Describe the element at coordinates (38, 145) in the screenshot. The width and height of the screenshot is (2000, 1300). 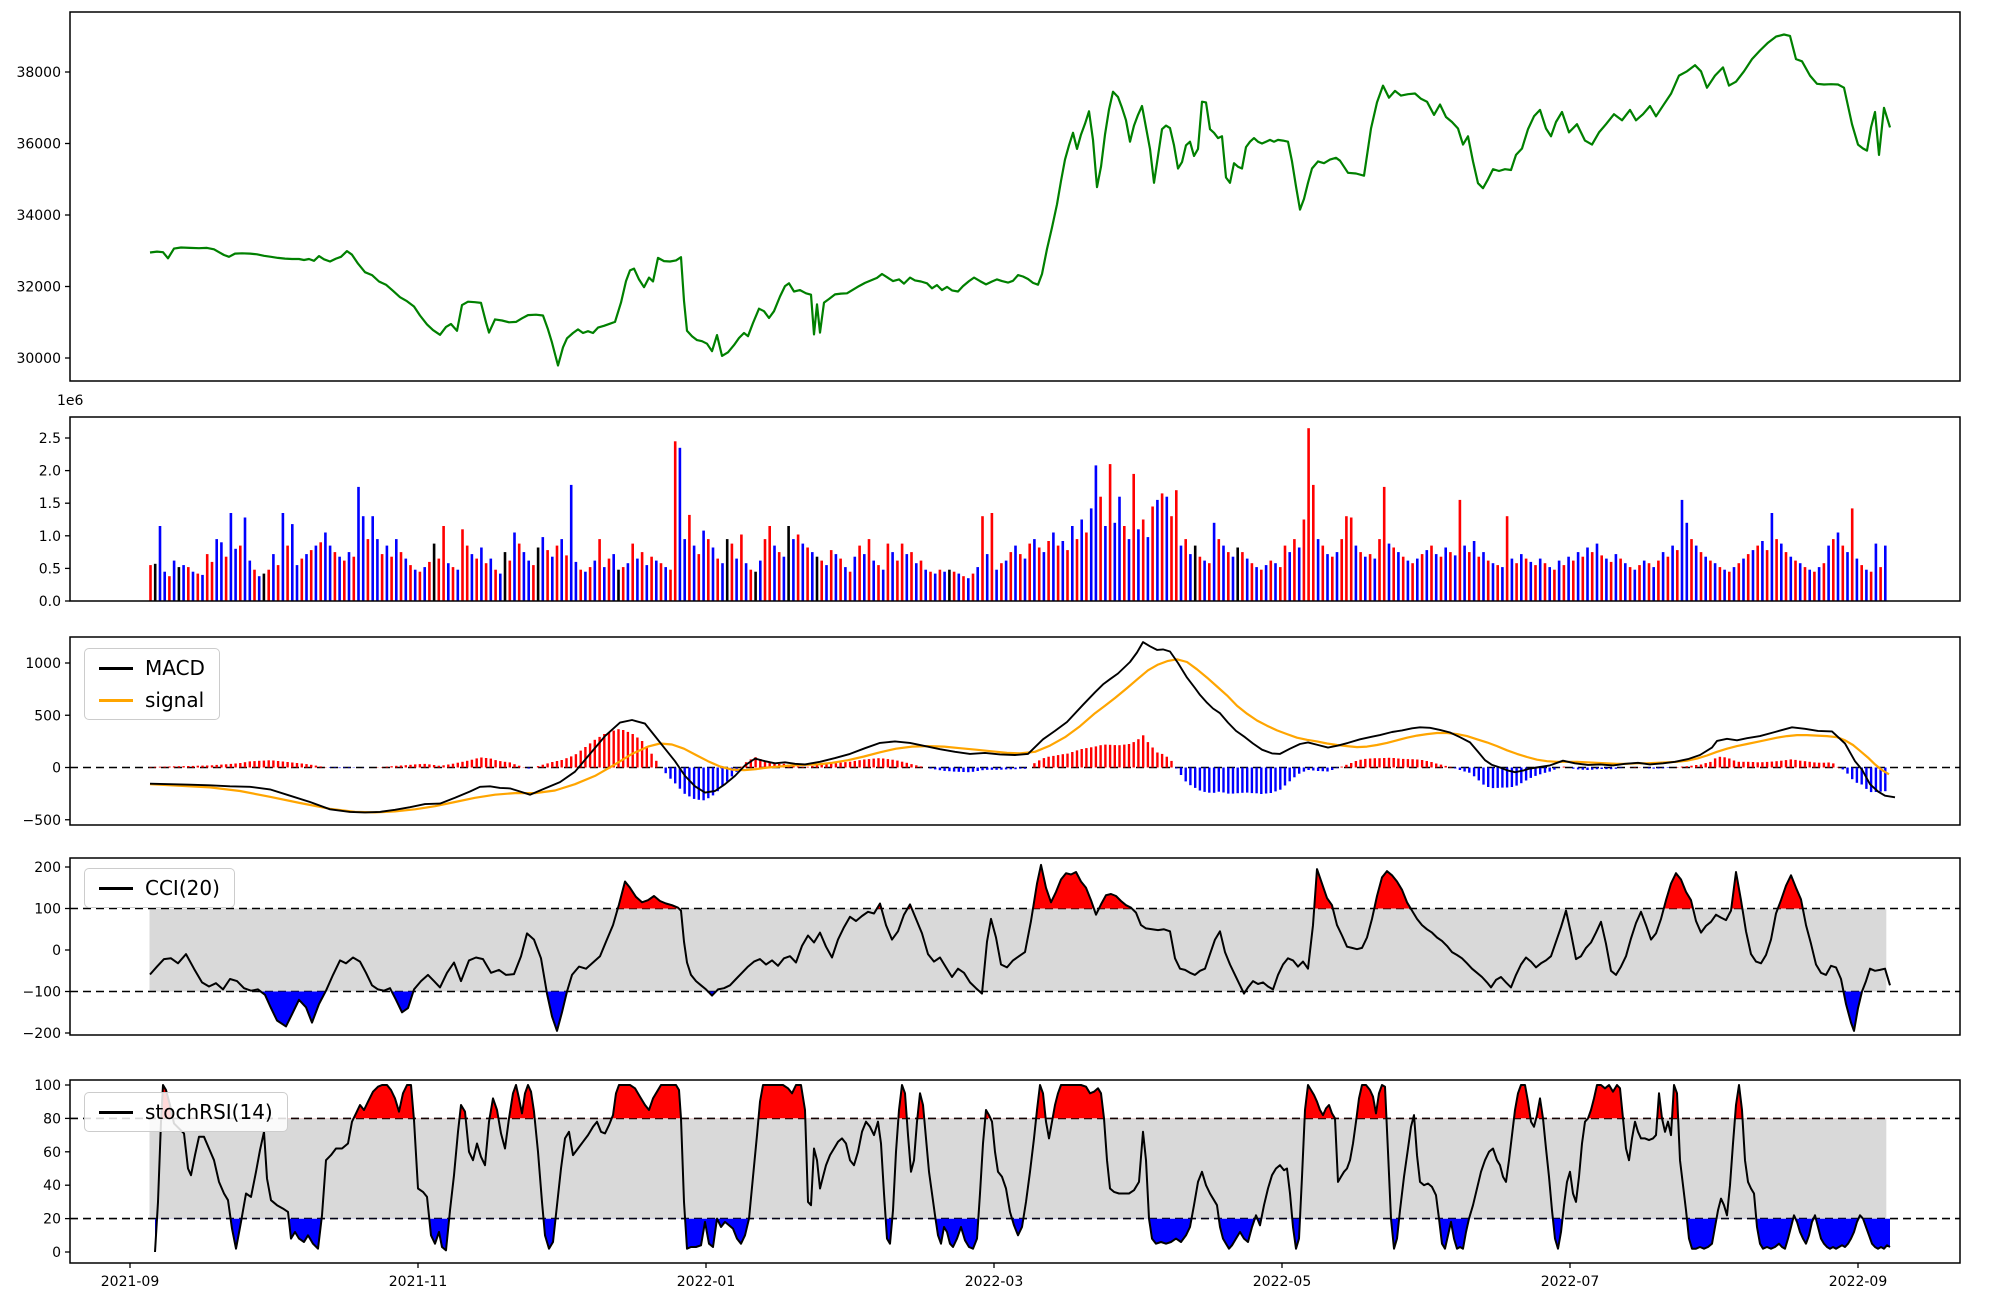
I see `price-ytick-label: 36000` at that location.